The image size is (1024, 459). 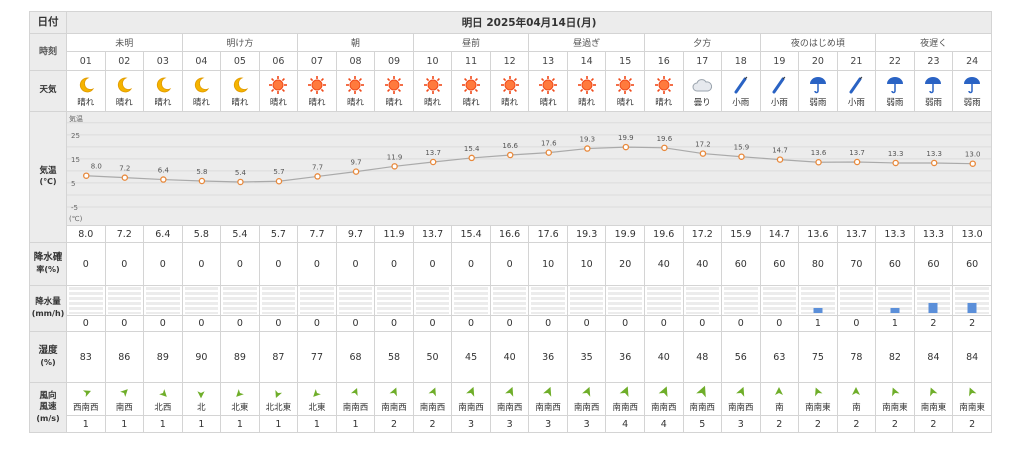 I want to click on humidity-value: 89, so click(x=240, y=357).